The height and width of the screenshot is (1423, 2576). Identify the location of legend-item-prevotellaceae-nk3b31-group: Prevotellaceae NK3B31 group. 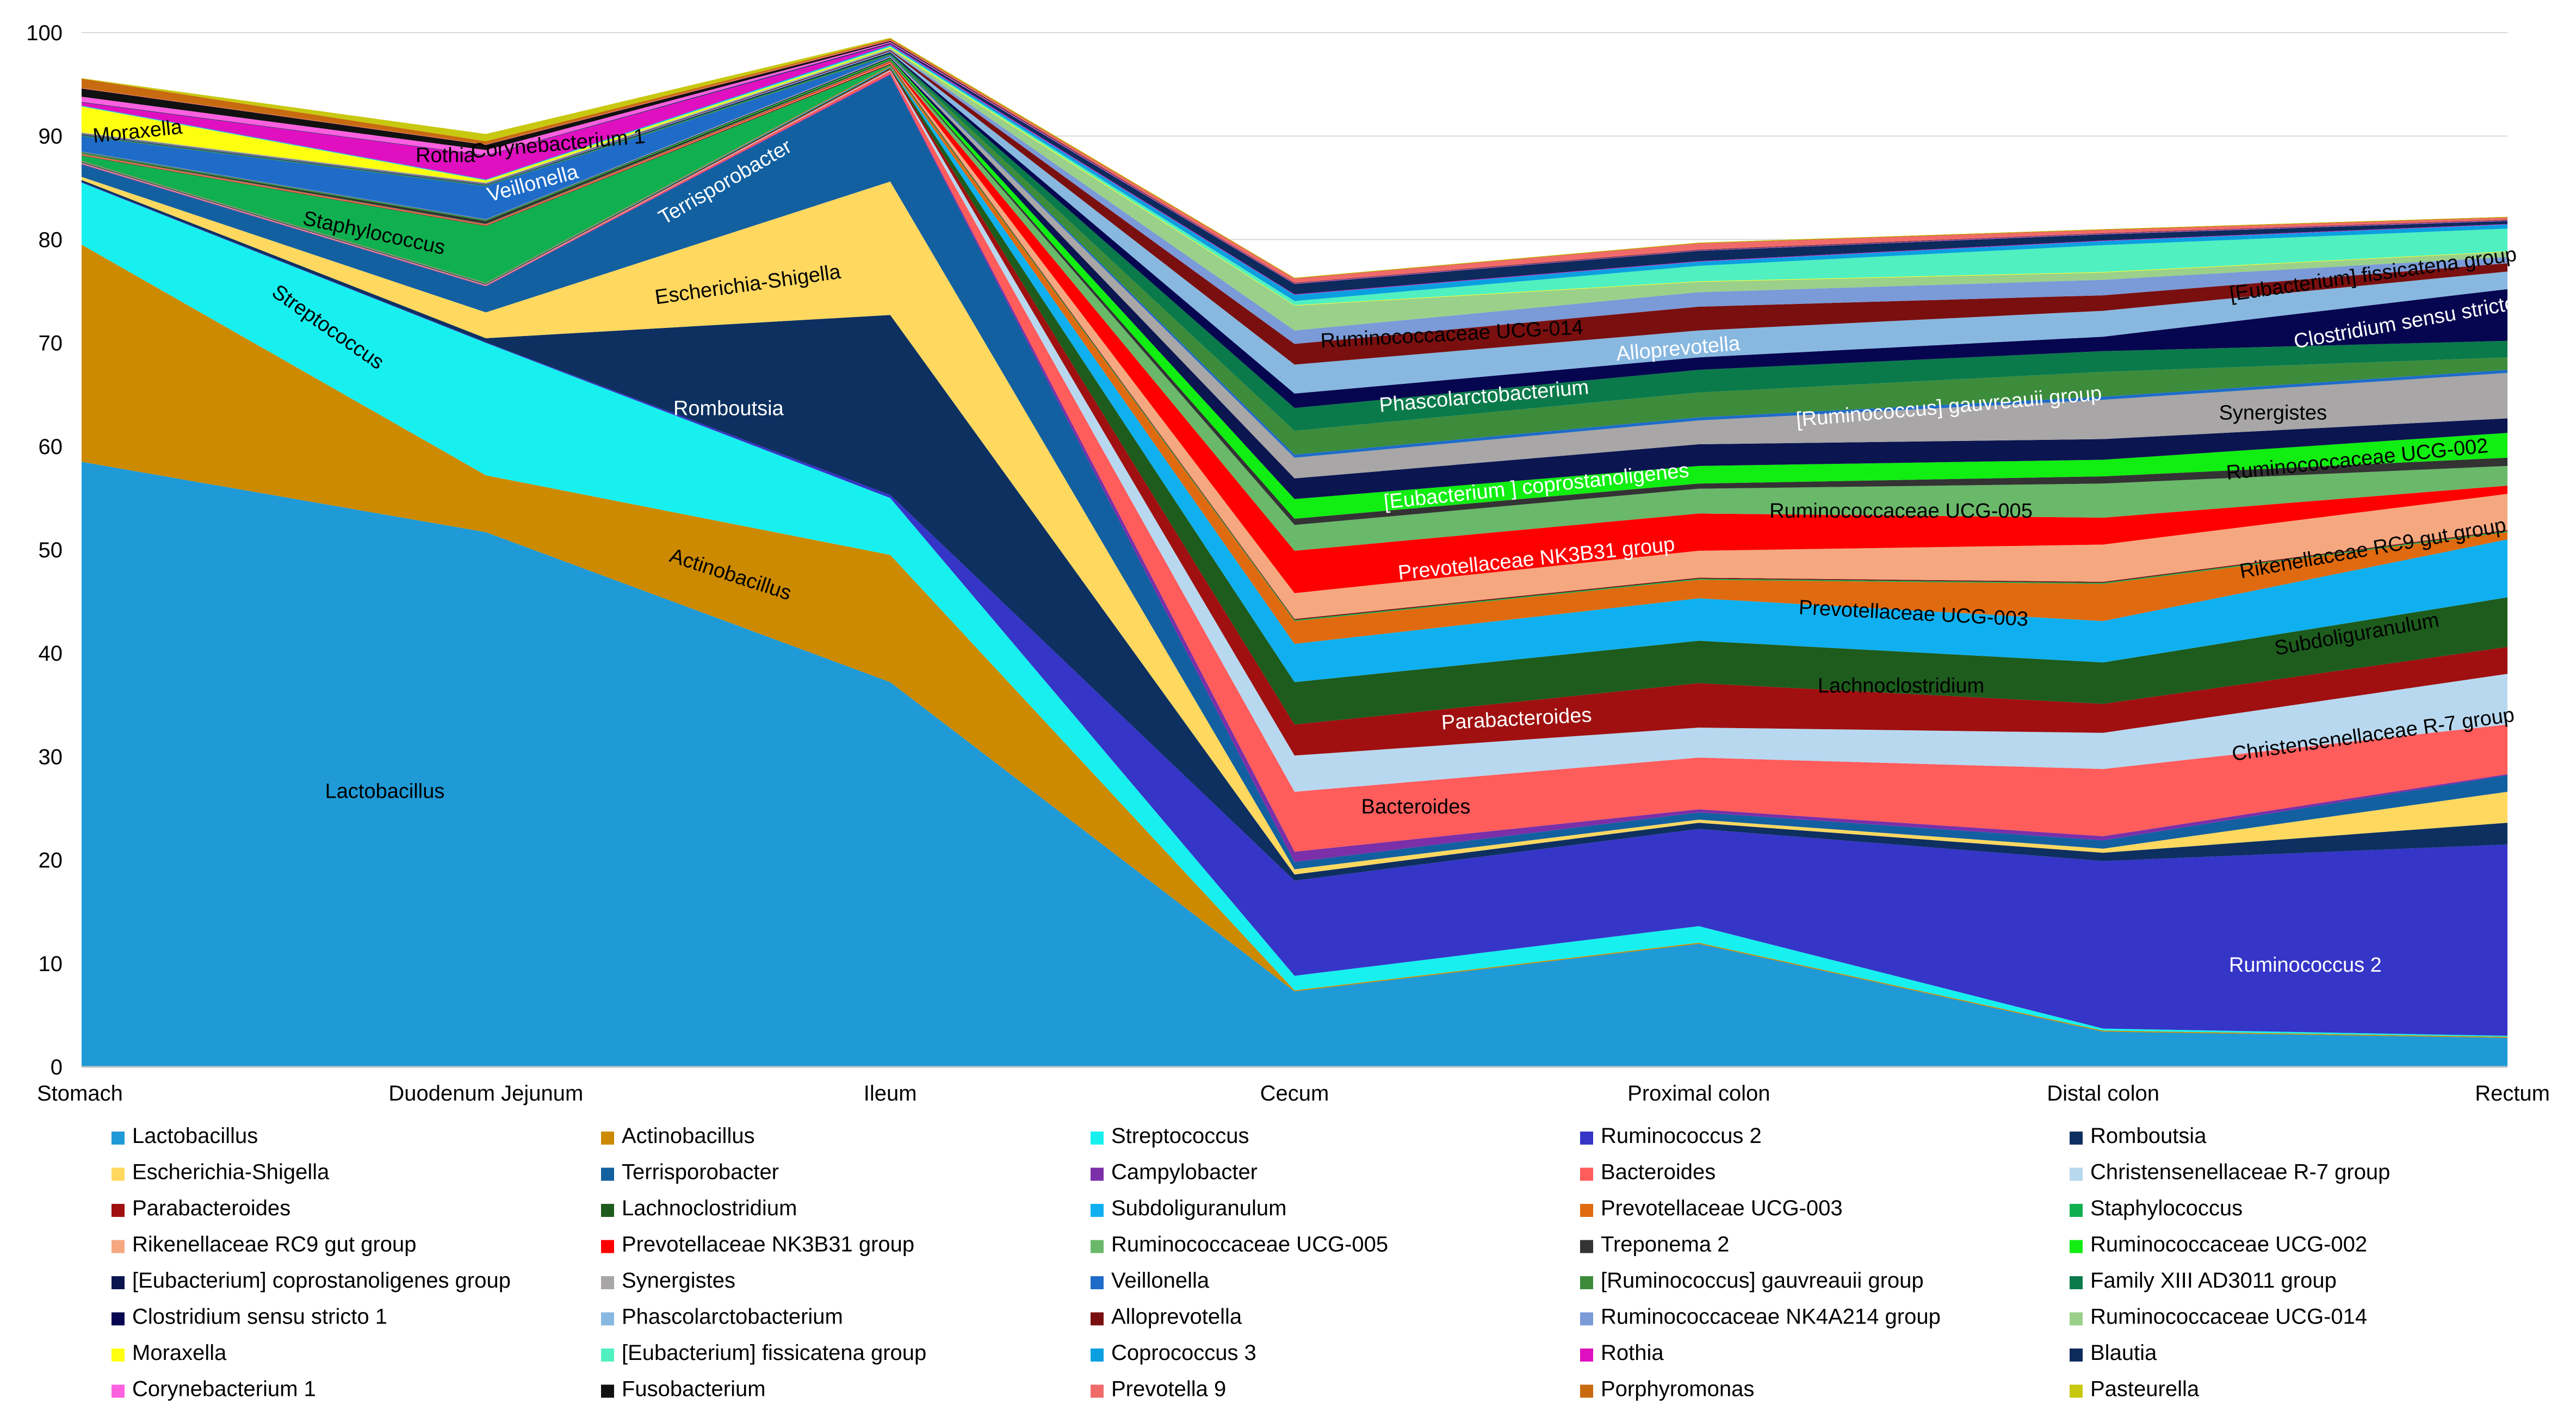
(757, 1245).